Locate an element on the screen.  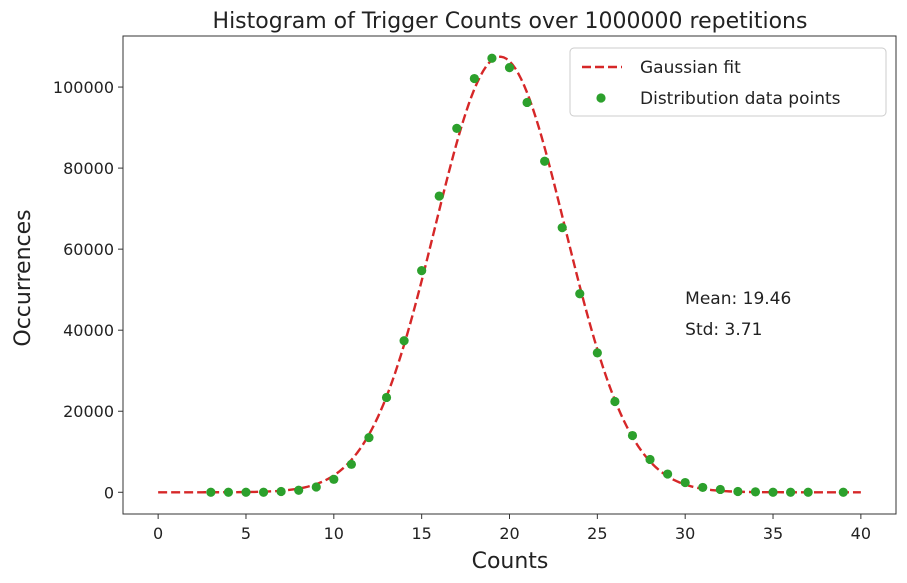
x-tick-label: 30 is located at coordinates (685, 533).